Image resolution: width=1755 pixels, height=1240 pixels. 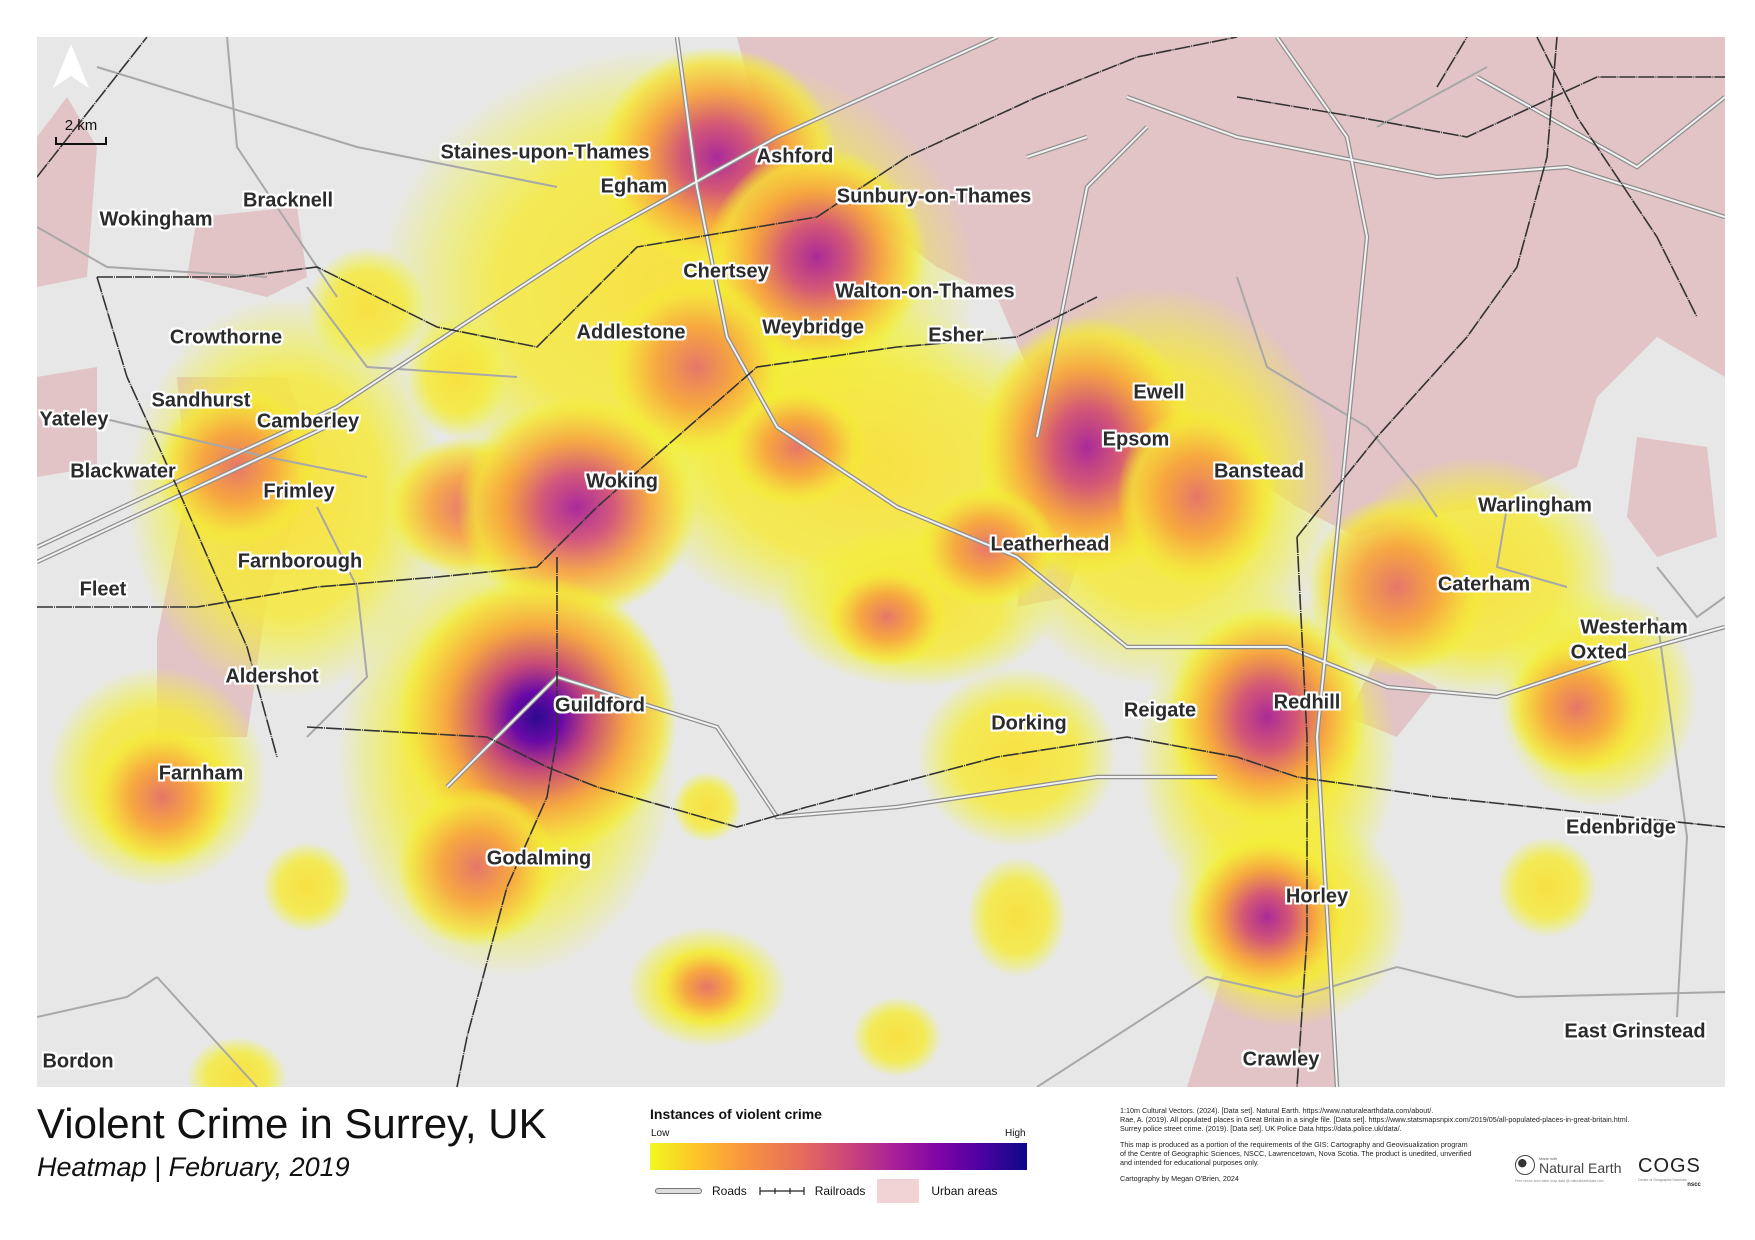 What do you see at coordinates (925, 291) in the screenshot?
I see `place-label-walton-on-thames: Walton-on-Thames` at bounding box center [925, 291].